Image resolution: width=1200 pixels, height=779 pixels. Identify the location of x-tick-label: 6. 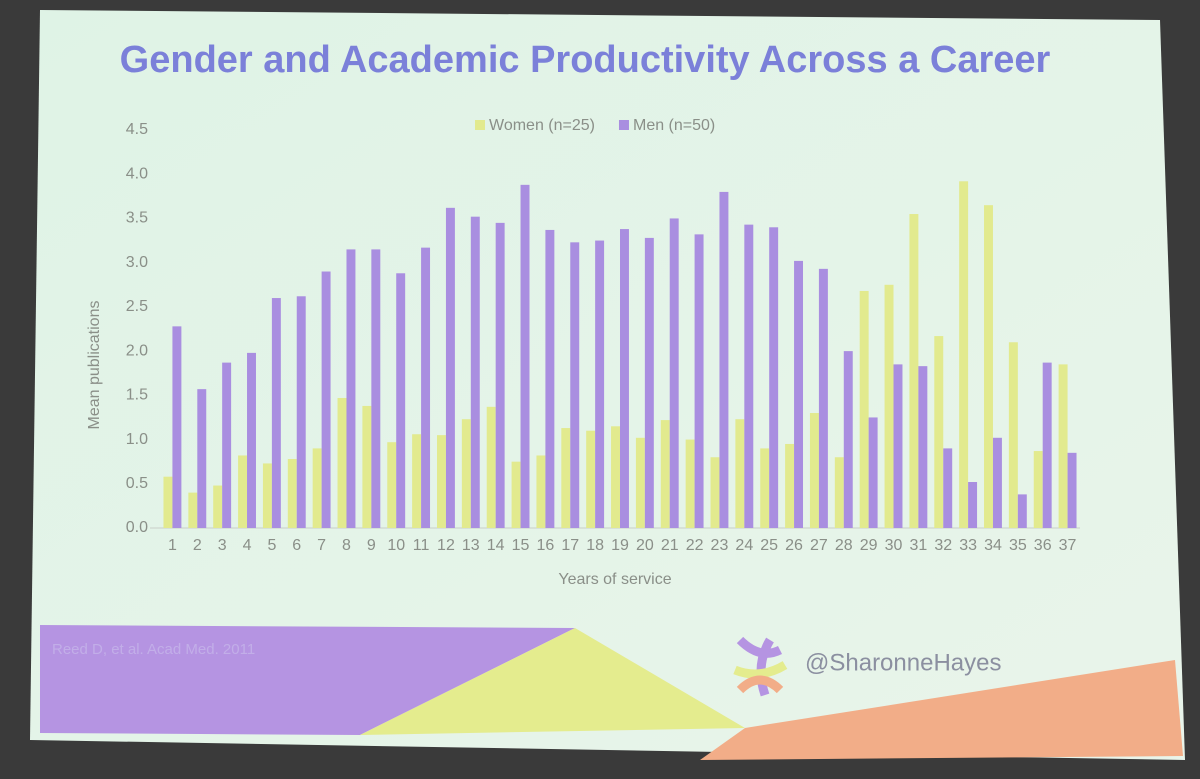
(296, 545).